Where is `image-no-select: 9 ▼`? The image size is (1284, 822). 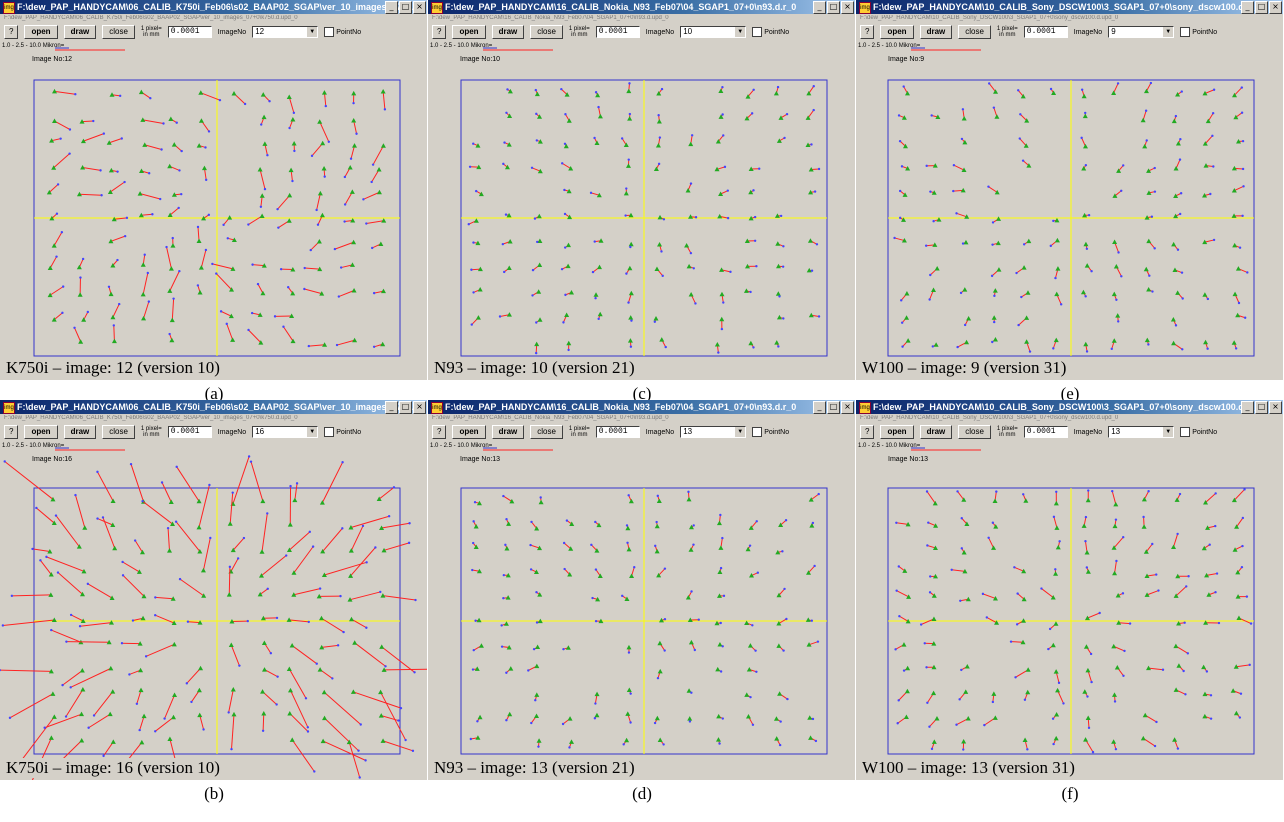 image-no-select: 9 ▼ is located at coordinates (1141, 32).